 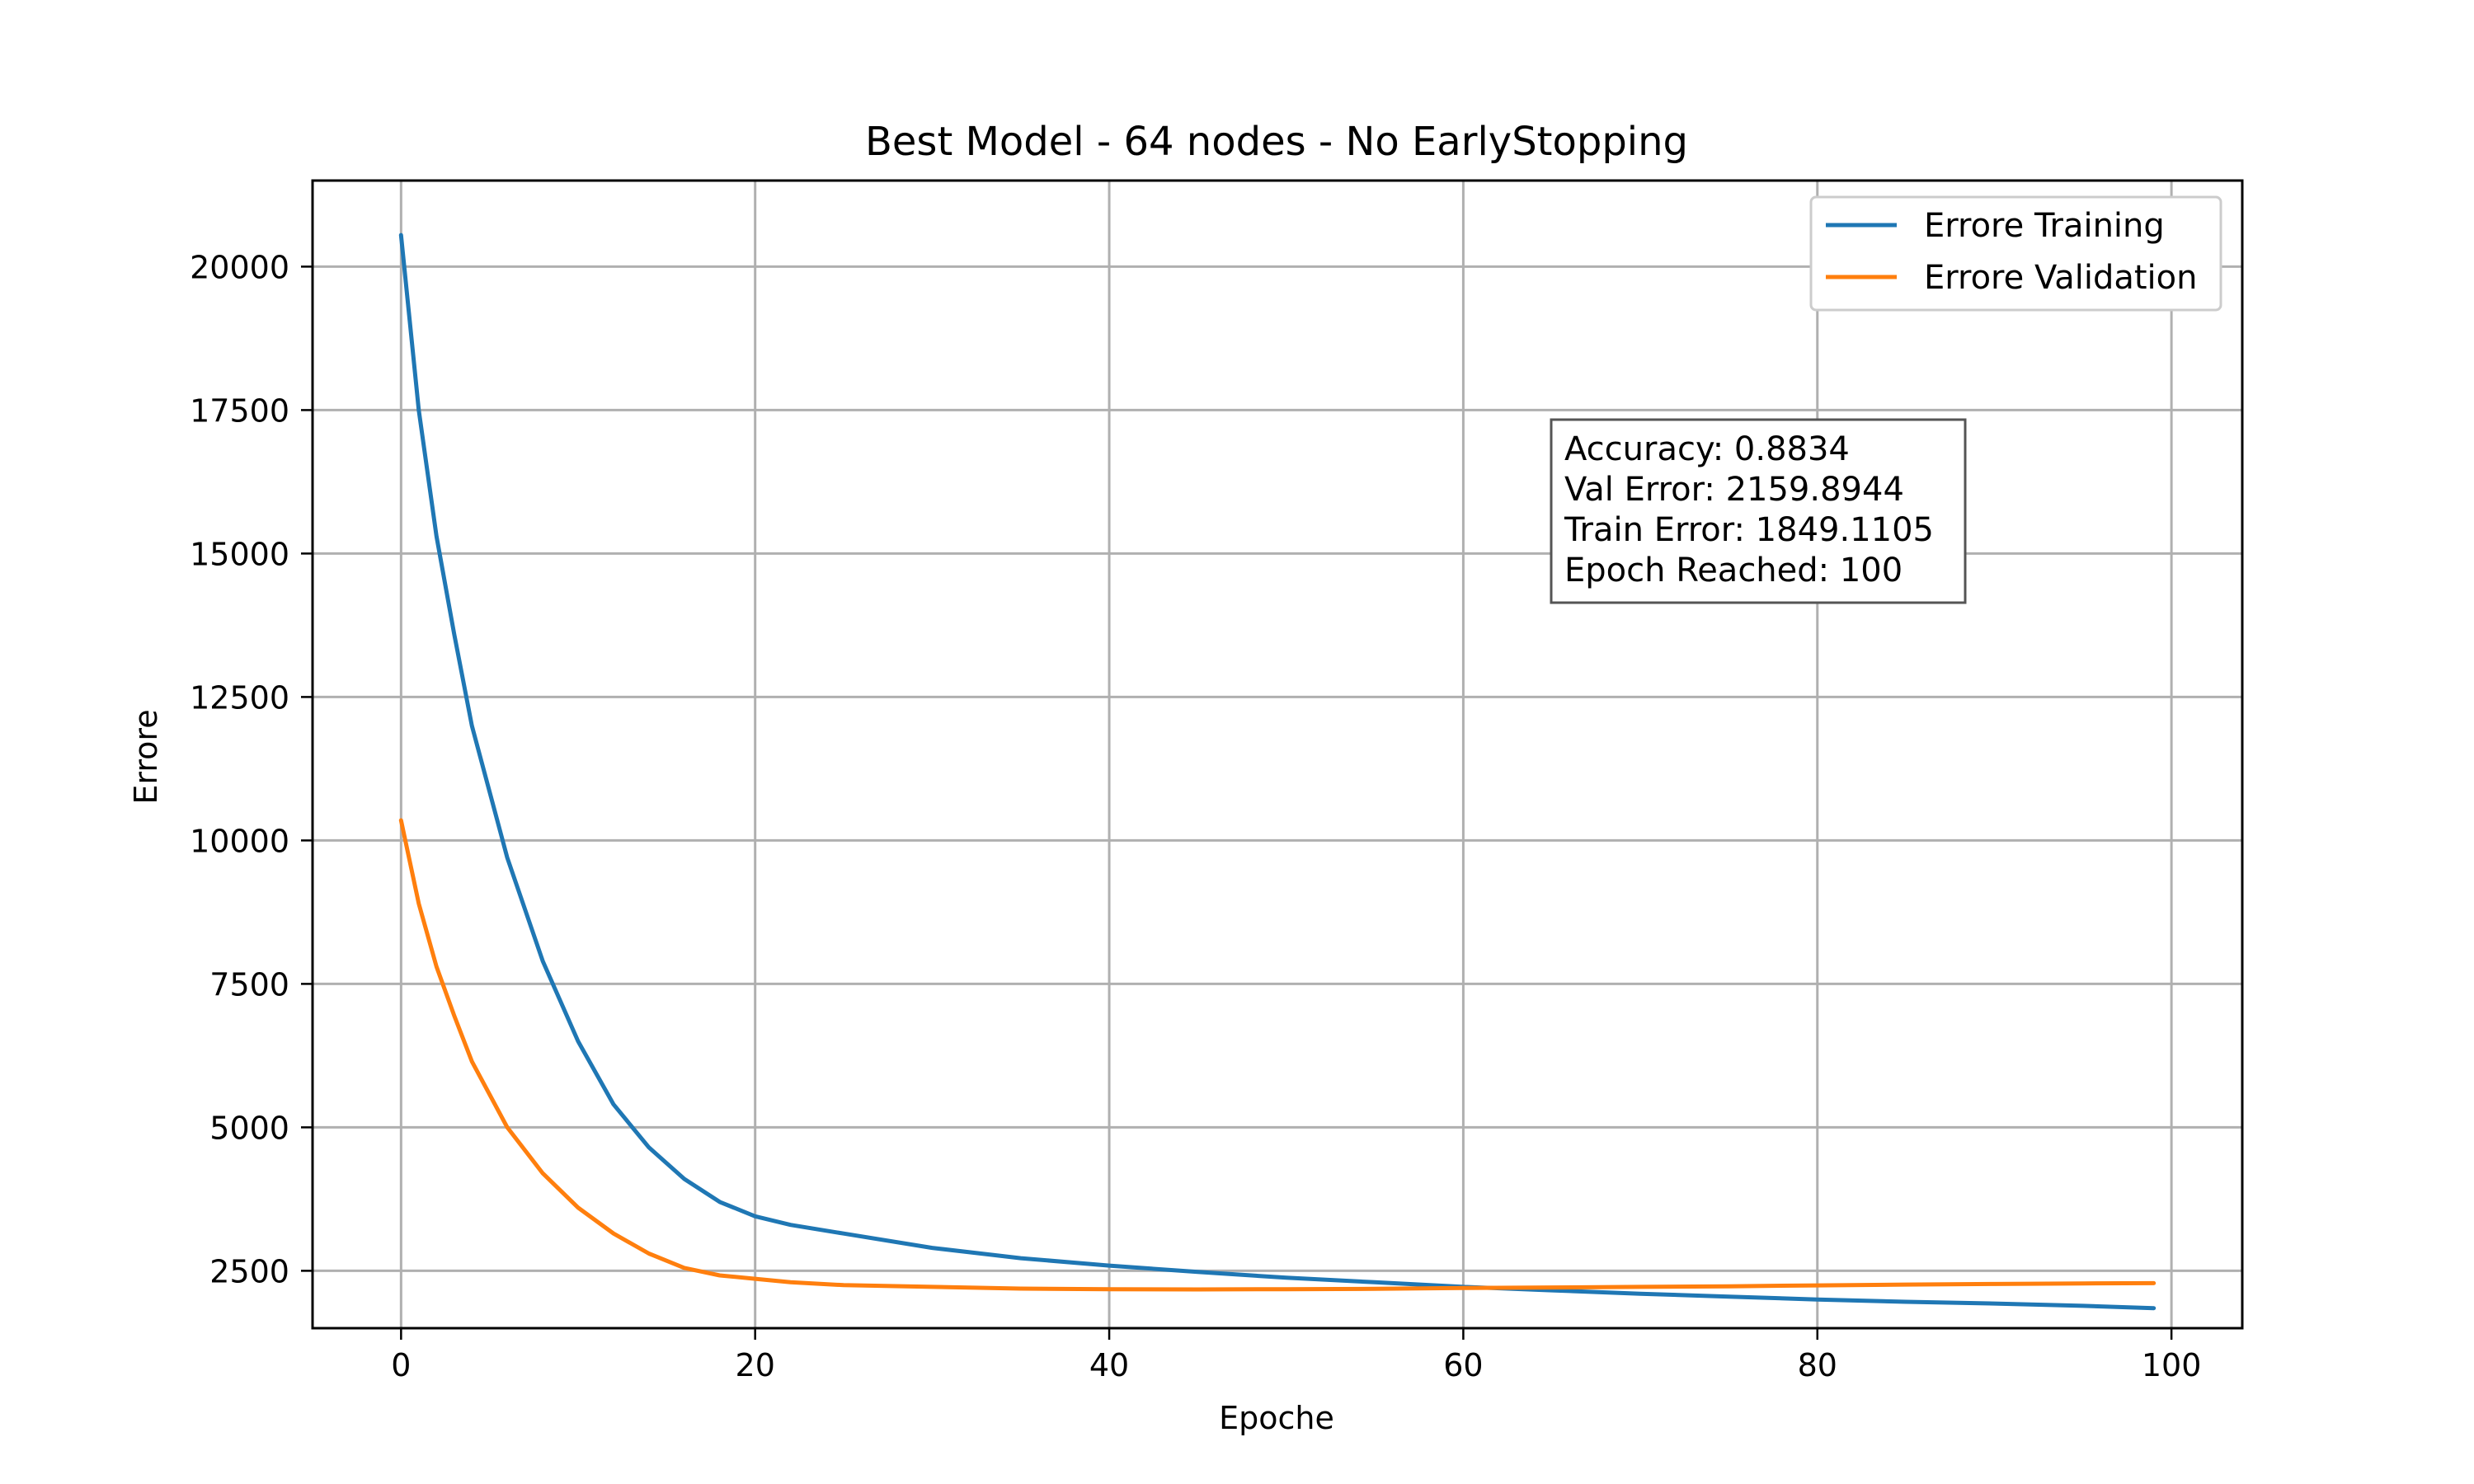 What do you see at coordinates (239, 697) in the screenshot?
I see `y-tick-label: 12500` at bounding box center [239, 697].